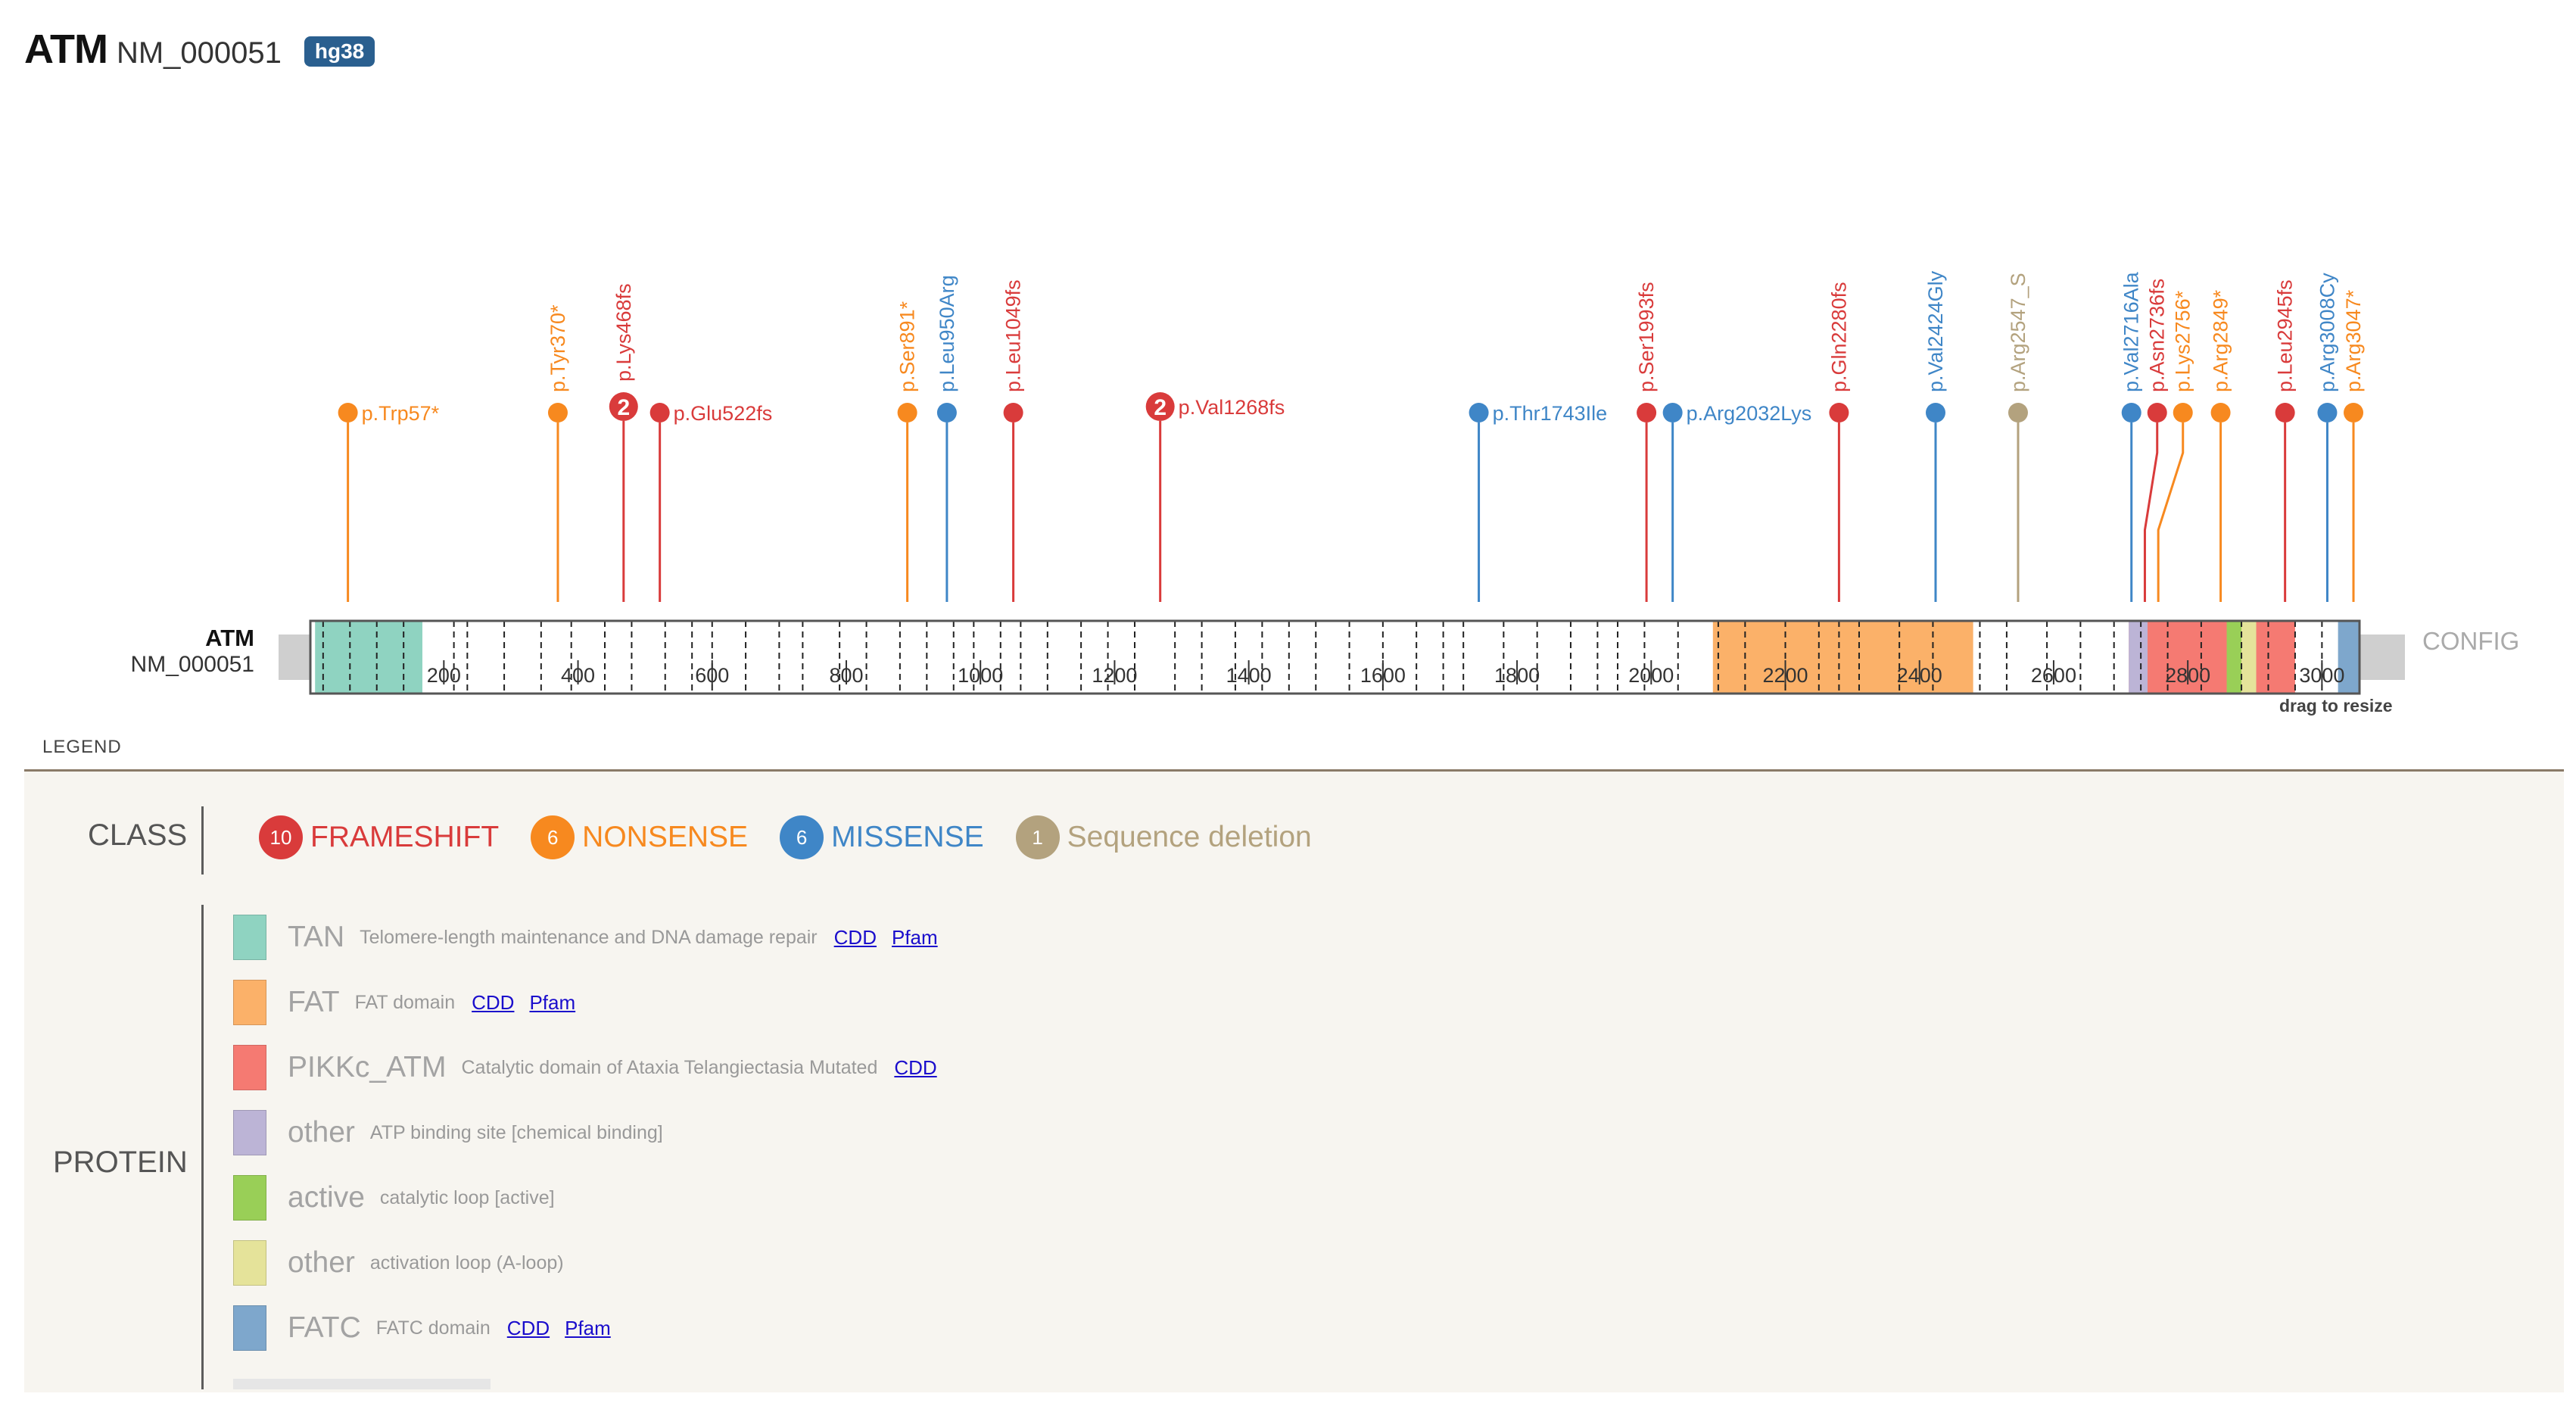 Image resolution: width=2576 pixels, height=1403 pixels. I want to click on tick-label: 200, so click(444, 676).